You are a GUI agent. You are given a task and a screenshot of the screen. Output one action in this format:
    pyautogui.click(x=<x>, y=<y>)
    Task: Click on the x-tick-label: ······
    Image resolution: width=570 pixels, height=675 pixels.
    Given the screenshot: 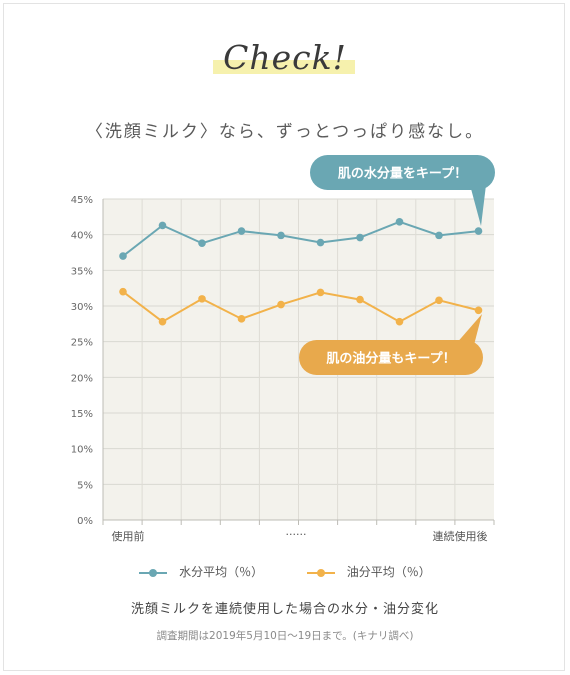 What is the action you would take?
    pyautogui.click(x=296, y=534)
    